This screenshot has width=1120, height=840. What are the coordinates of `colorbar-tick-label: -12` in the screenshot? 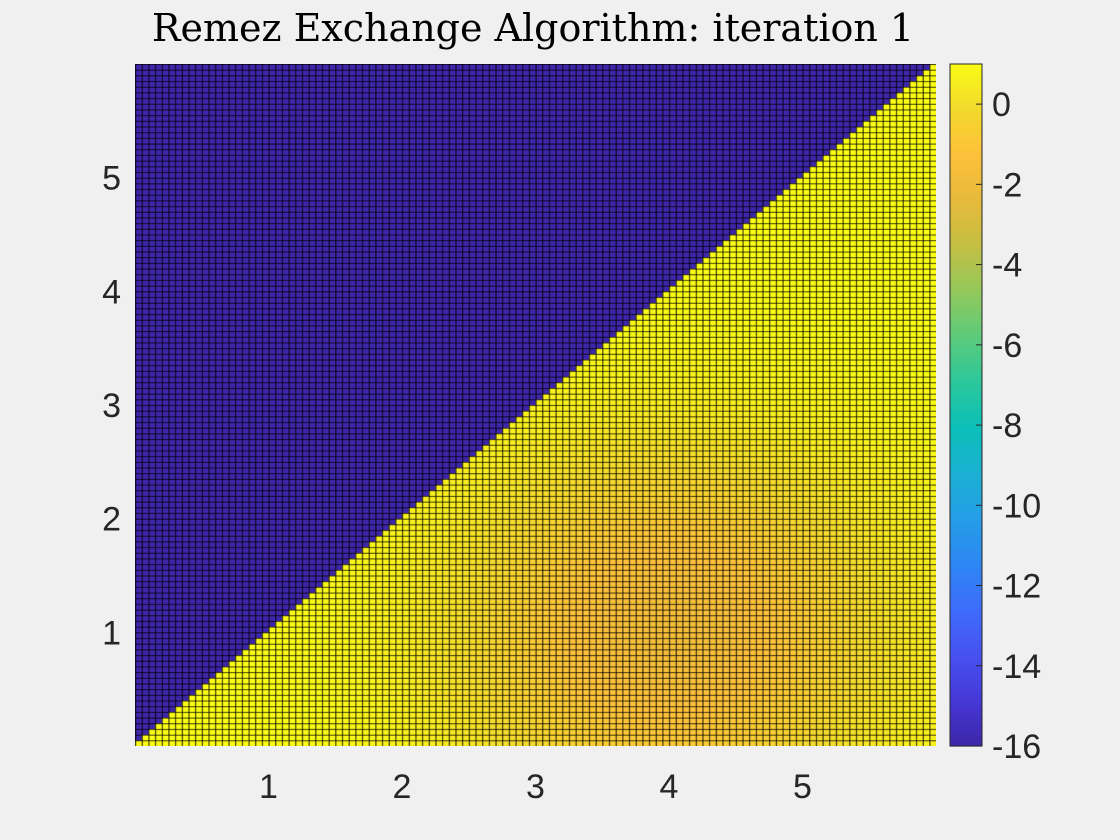 It's located at (1016, 587).